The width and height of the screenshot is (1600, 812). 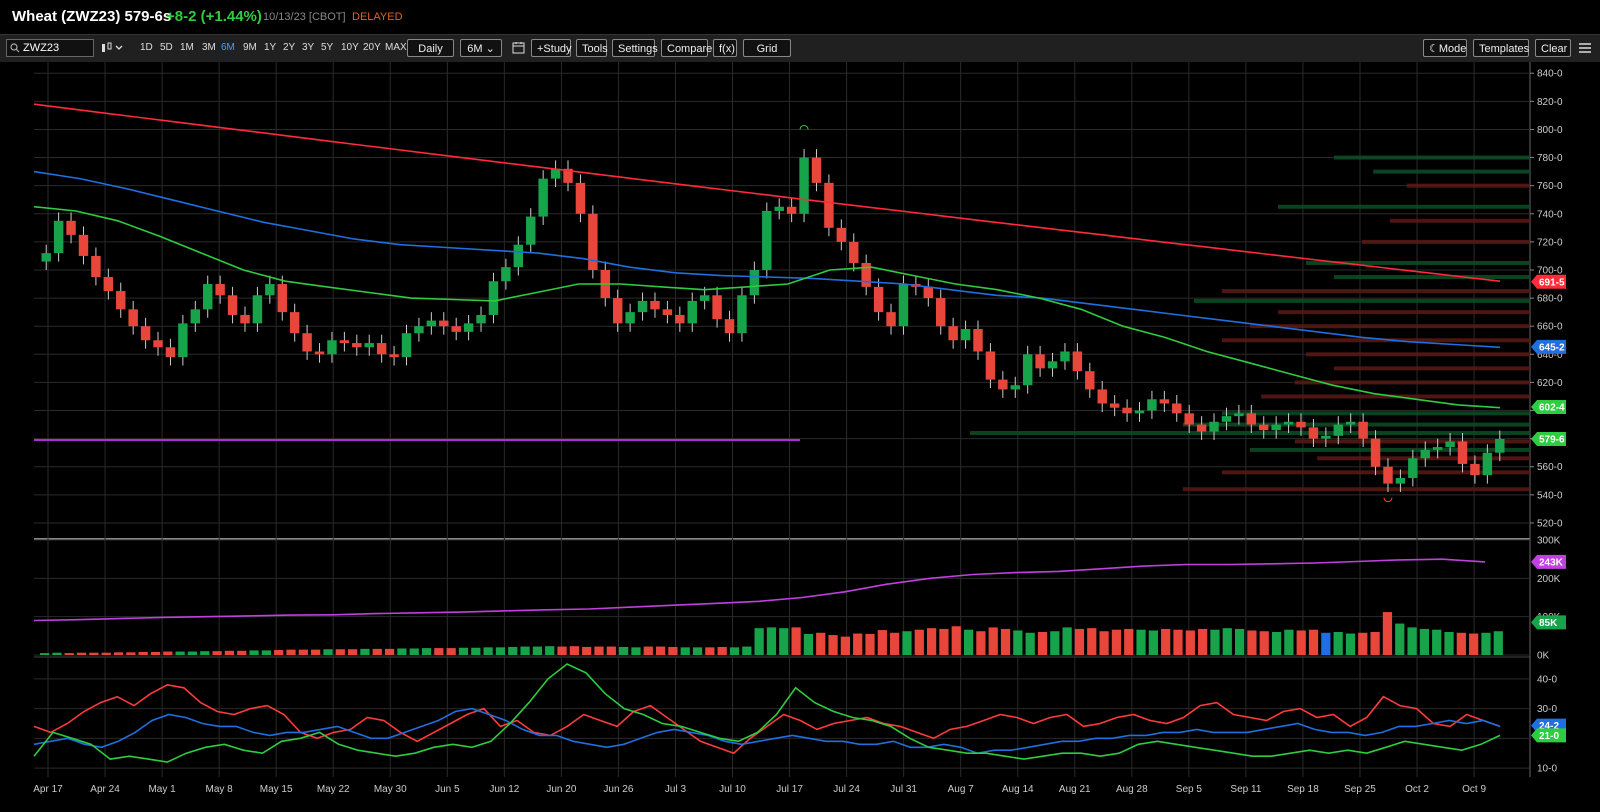 What do you see at coordinates (15, 48) in the screenshot?
I see `search-icon` at bounding box center [15, 48].